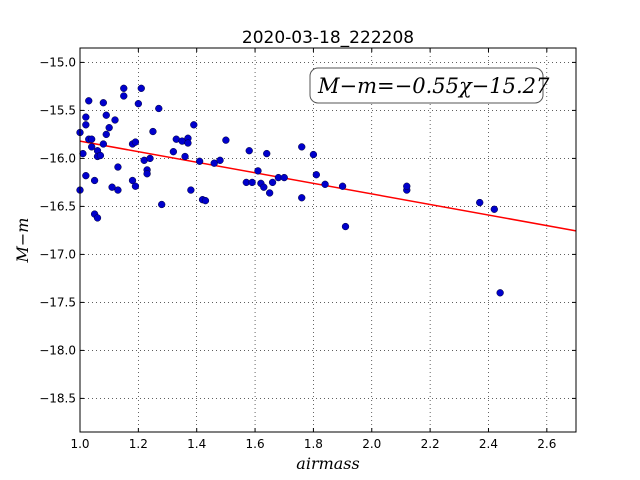  I want to click on x-axis-label: airmass, so click(327, 463).